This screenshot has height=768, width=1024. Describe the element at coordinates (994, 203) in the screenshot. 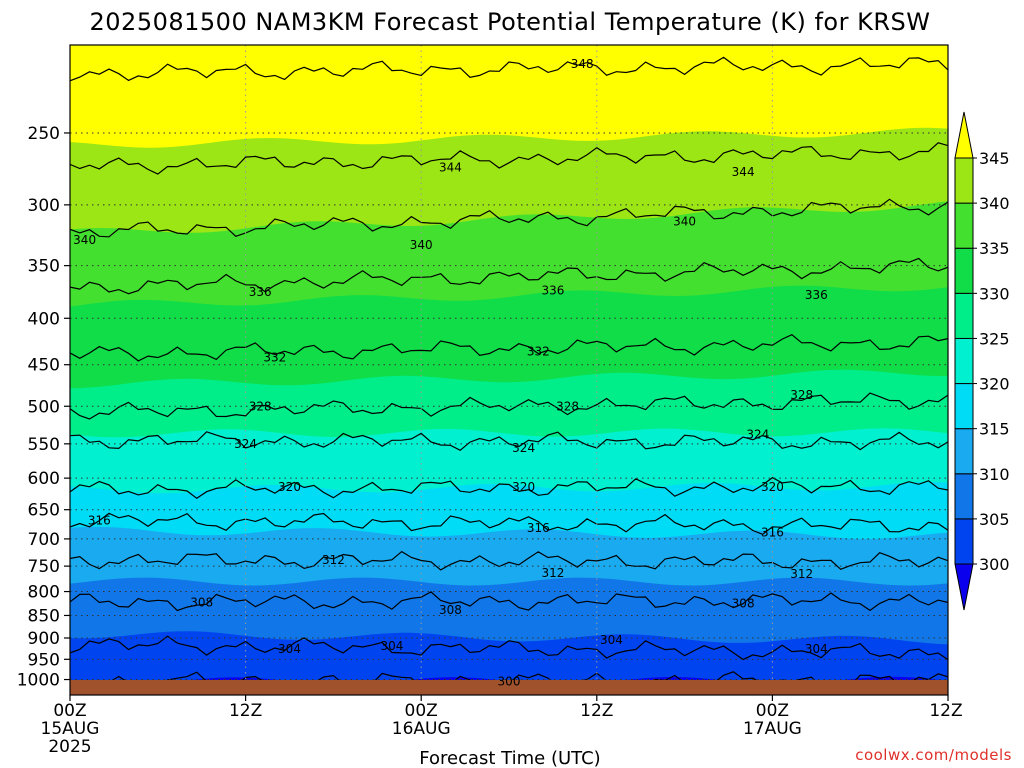

I see `colorbar-label: 340` at that location.